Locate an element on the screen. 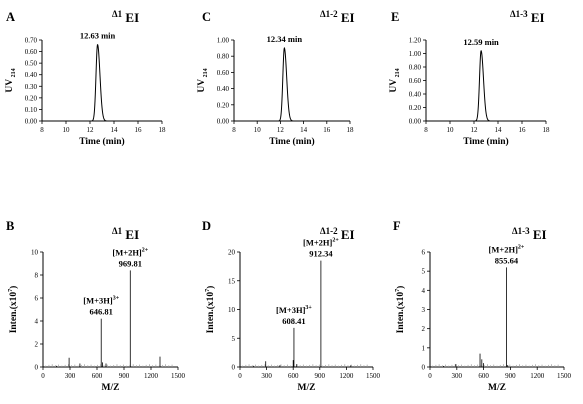 The height and width of the screenshot is (404, 583). panel-b-ion-name: [M+2H] is located at coordinates (127, 252).